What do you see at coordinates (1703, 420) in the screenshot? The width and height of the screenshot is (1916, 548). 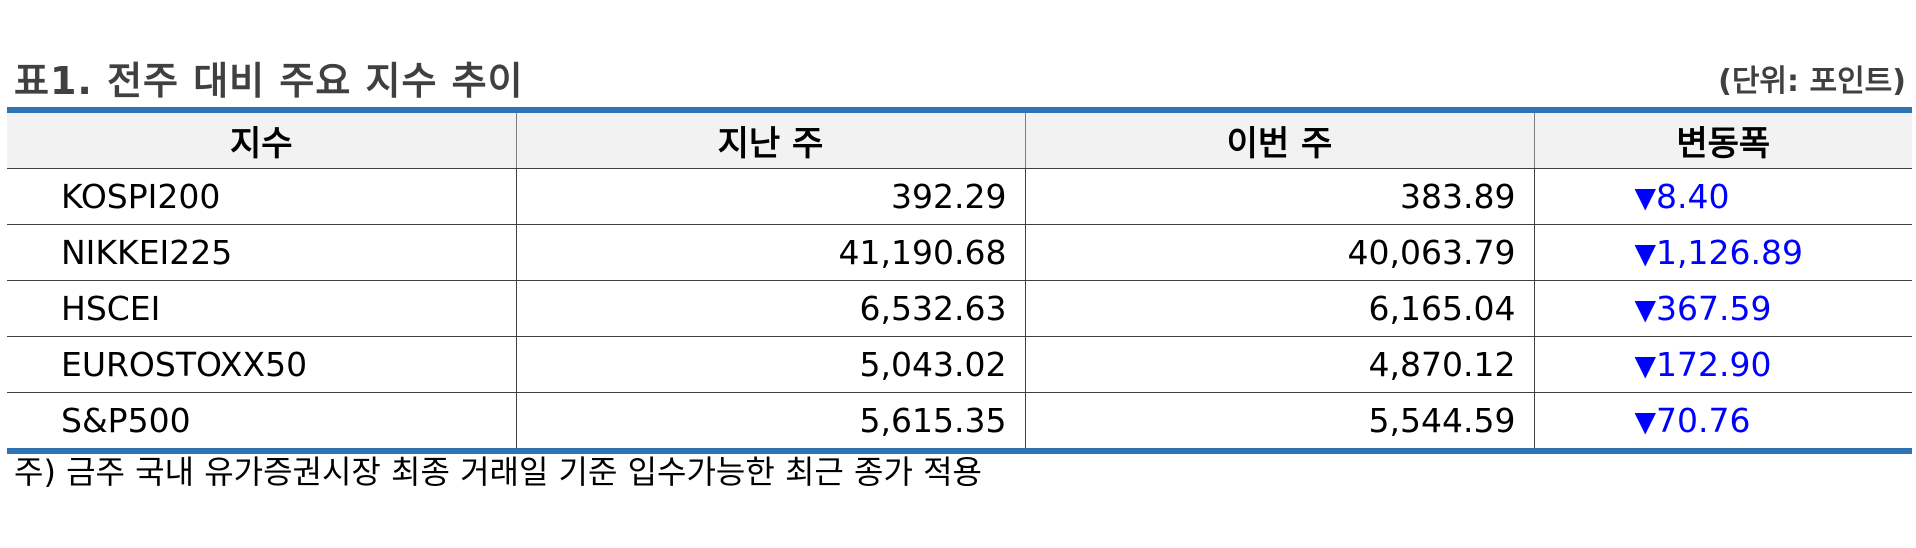 I see `change-value: 70.76` at bounding box center [1703, 420].